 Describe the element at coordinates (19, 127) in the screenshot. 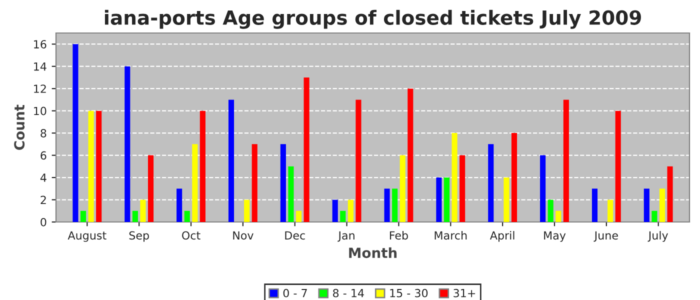

I see `y-axis-title: Count` at that location.